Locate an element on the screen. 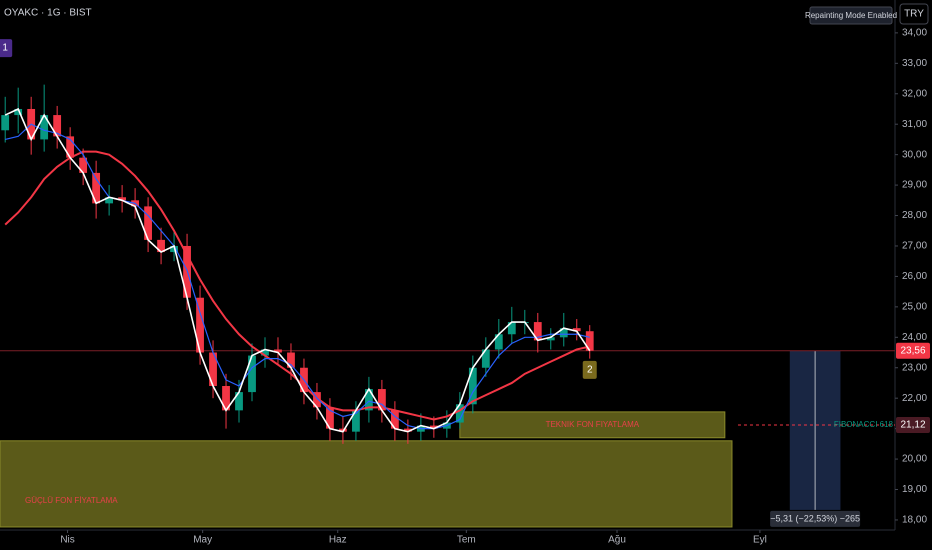 This screenshot has width=932, height=550. repainting-text: Repainting Mode Enabled is located at coordinates (851, 15).